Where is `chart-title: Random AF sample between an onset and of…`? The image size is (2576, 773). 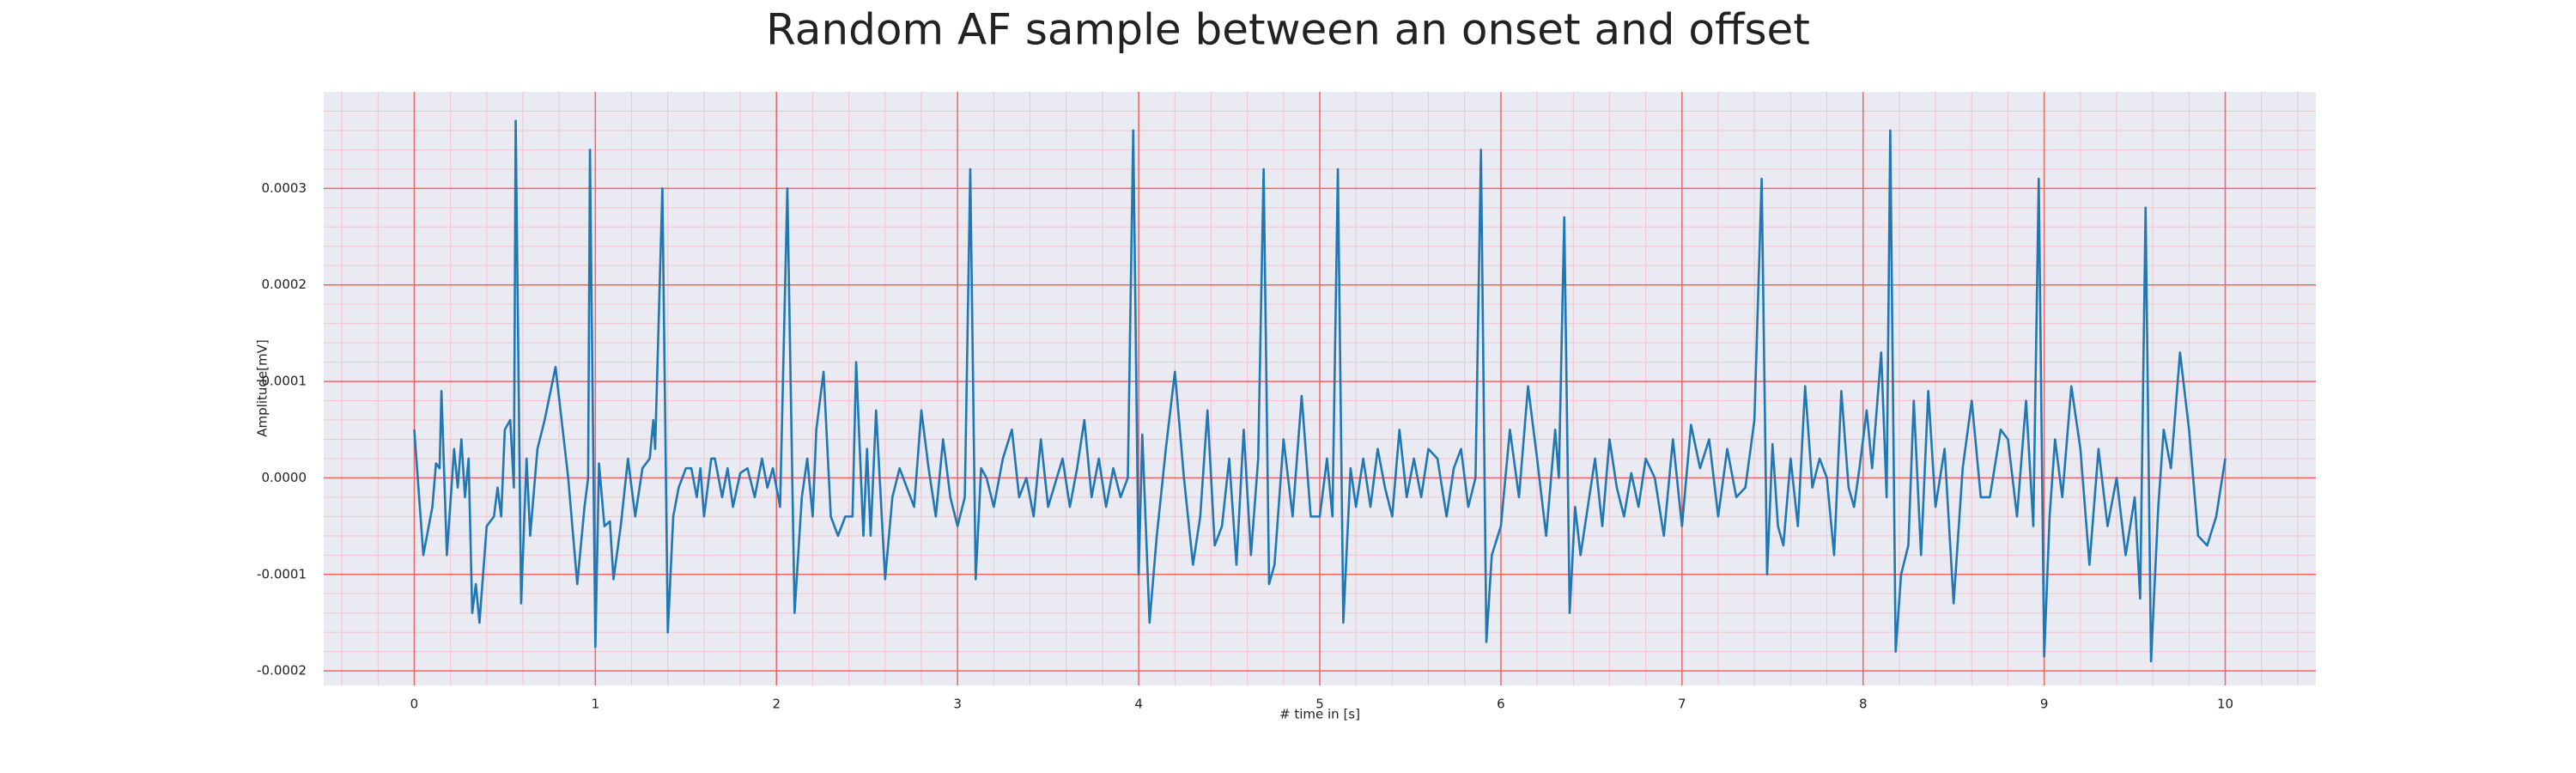
chart-title: Random AF sample between an onset and of… is located at coordinates (1288, 30).